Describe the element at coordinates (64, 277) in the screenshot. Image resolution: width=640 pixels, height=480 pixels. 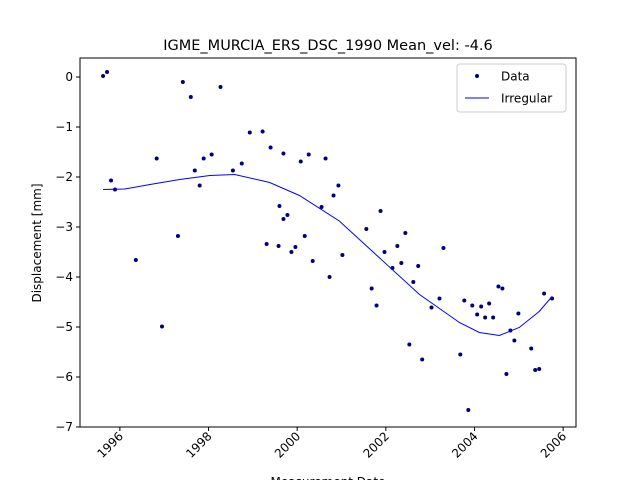
I see `y-tick-label: −4` at that location.